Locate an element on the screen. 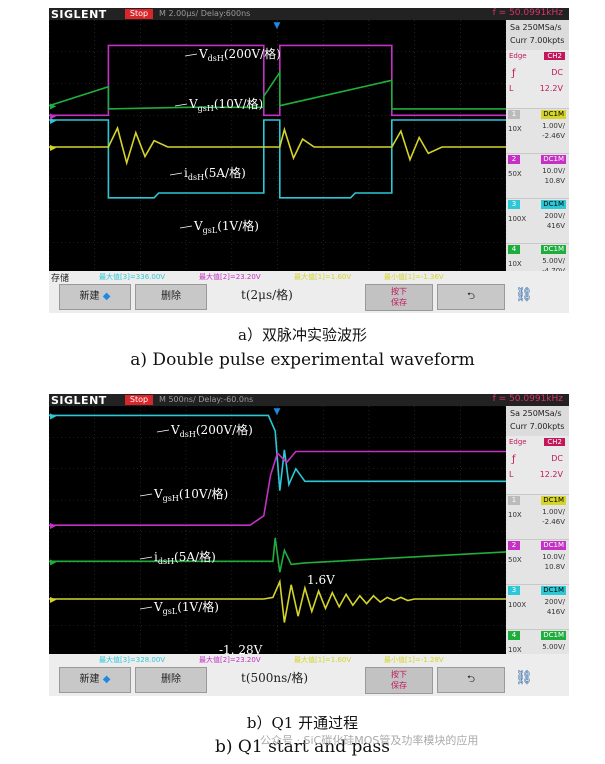 The width and height of the screenshot is (605, 764). siglent-logo: SIGLENT is located at coordinates (79, 14).